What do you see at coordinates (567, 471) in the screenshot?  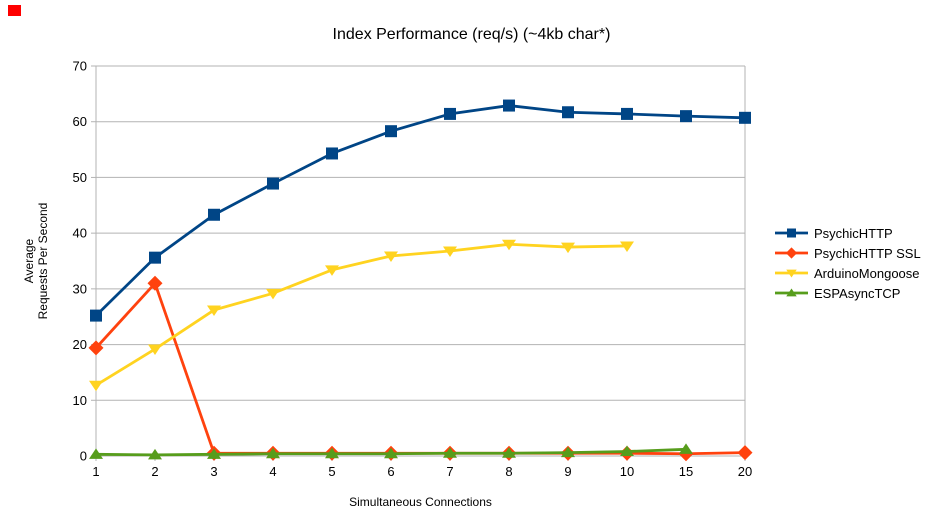 I see `x-tick-label: 9` at bounding box center [567, 471].